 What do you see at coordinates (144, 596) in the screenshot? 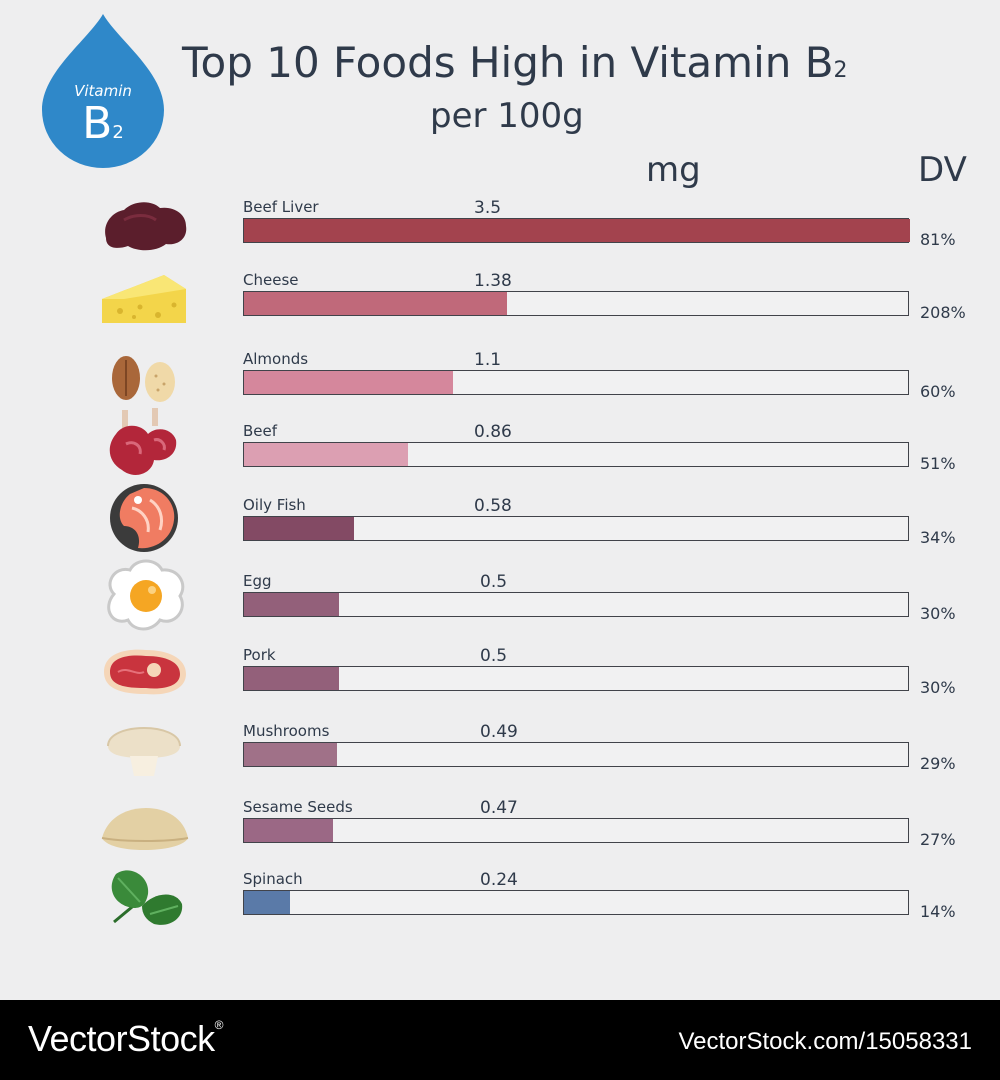
I see `egg-icon` at bounding box center [144, 596].